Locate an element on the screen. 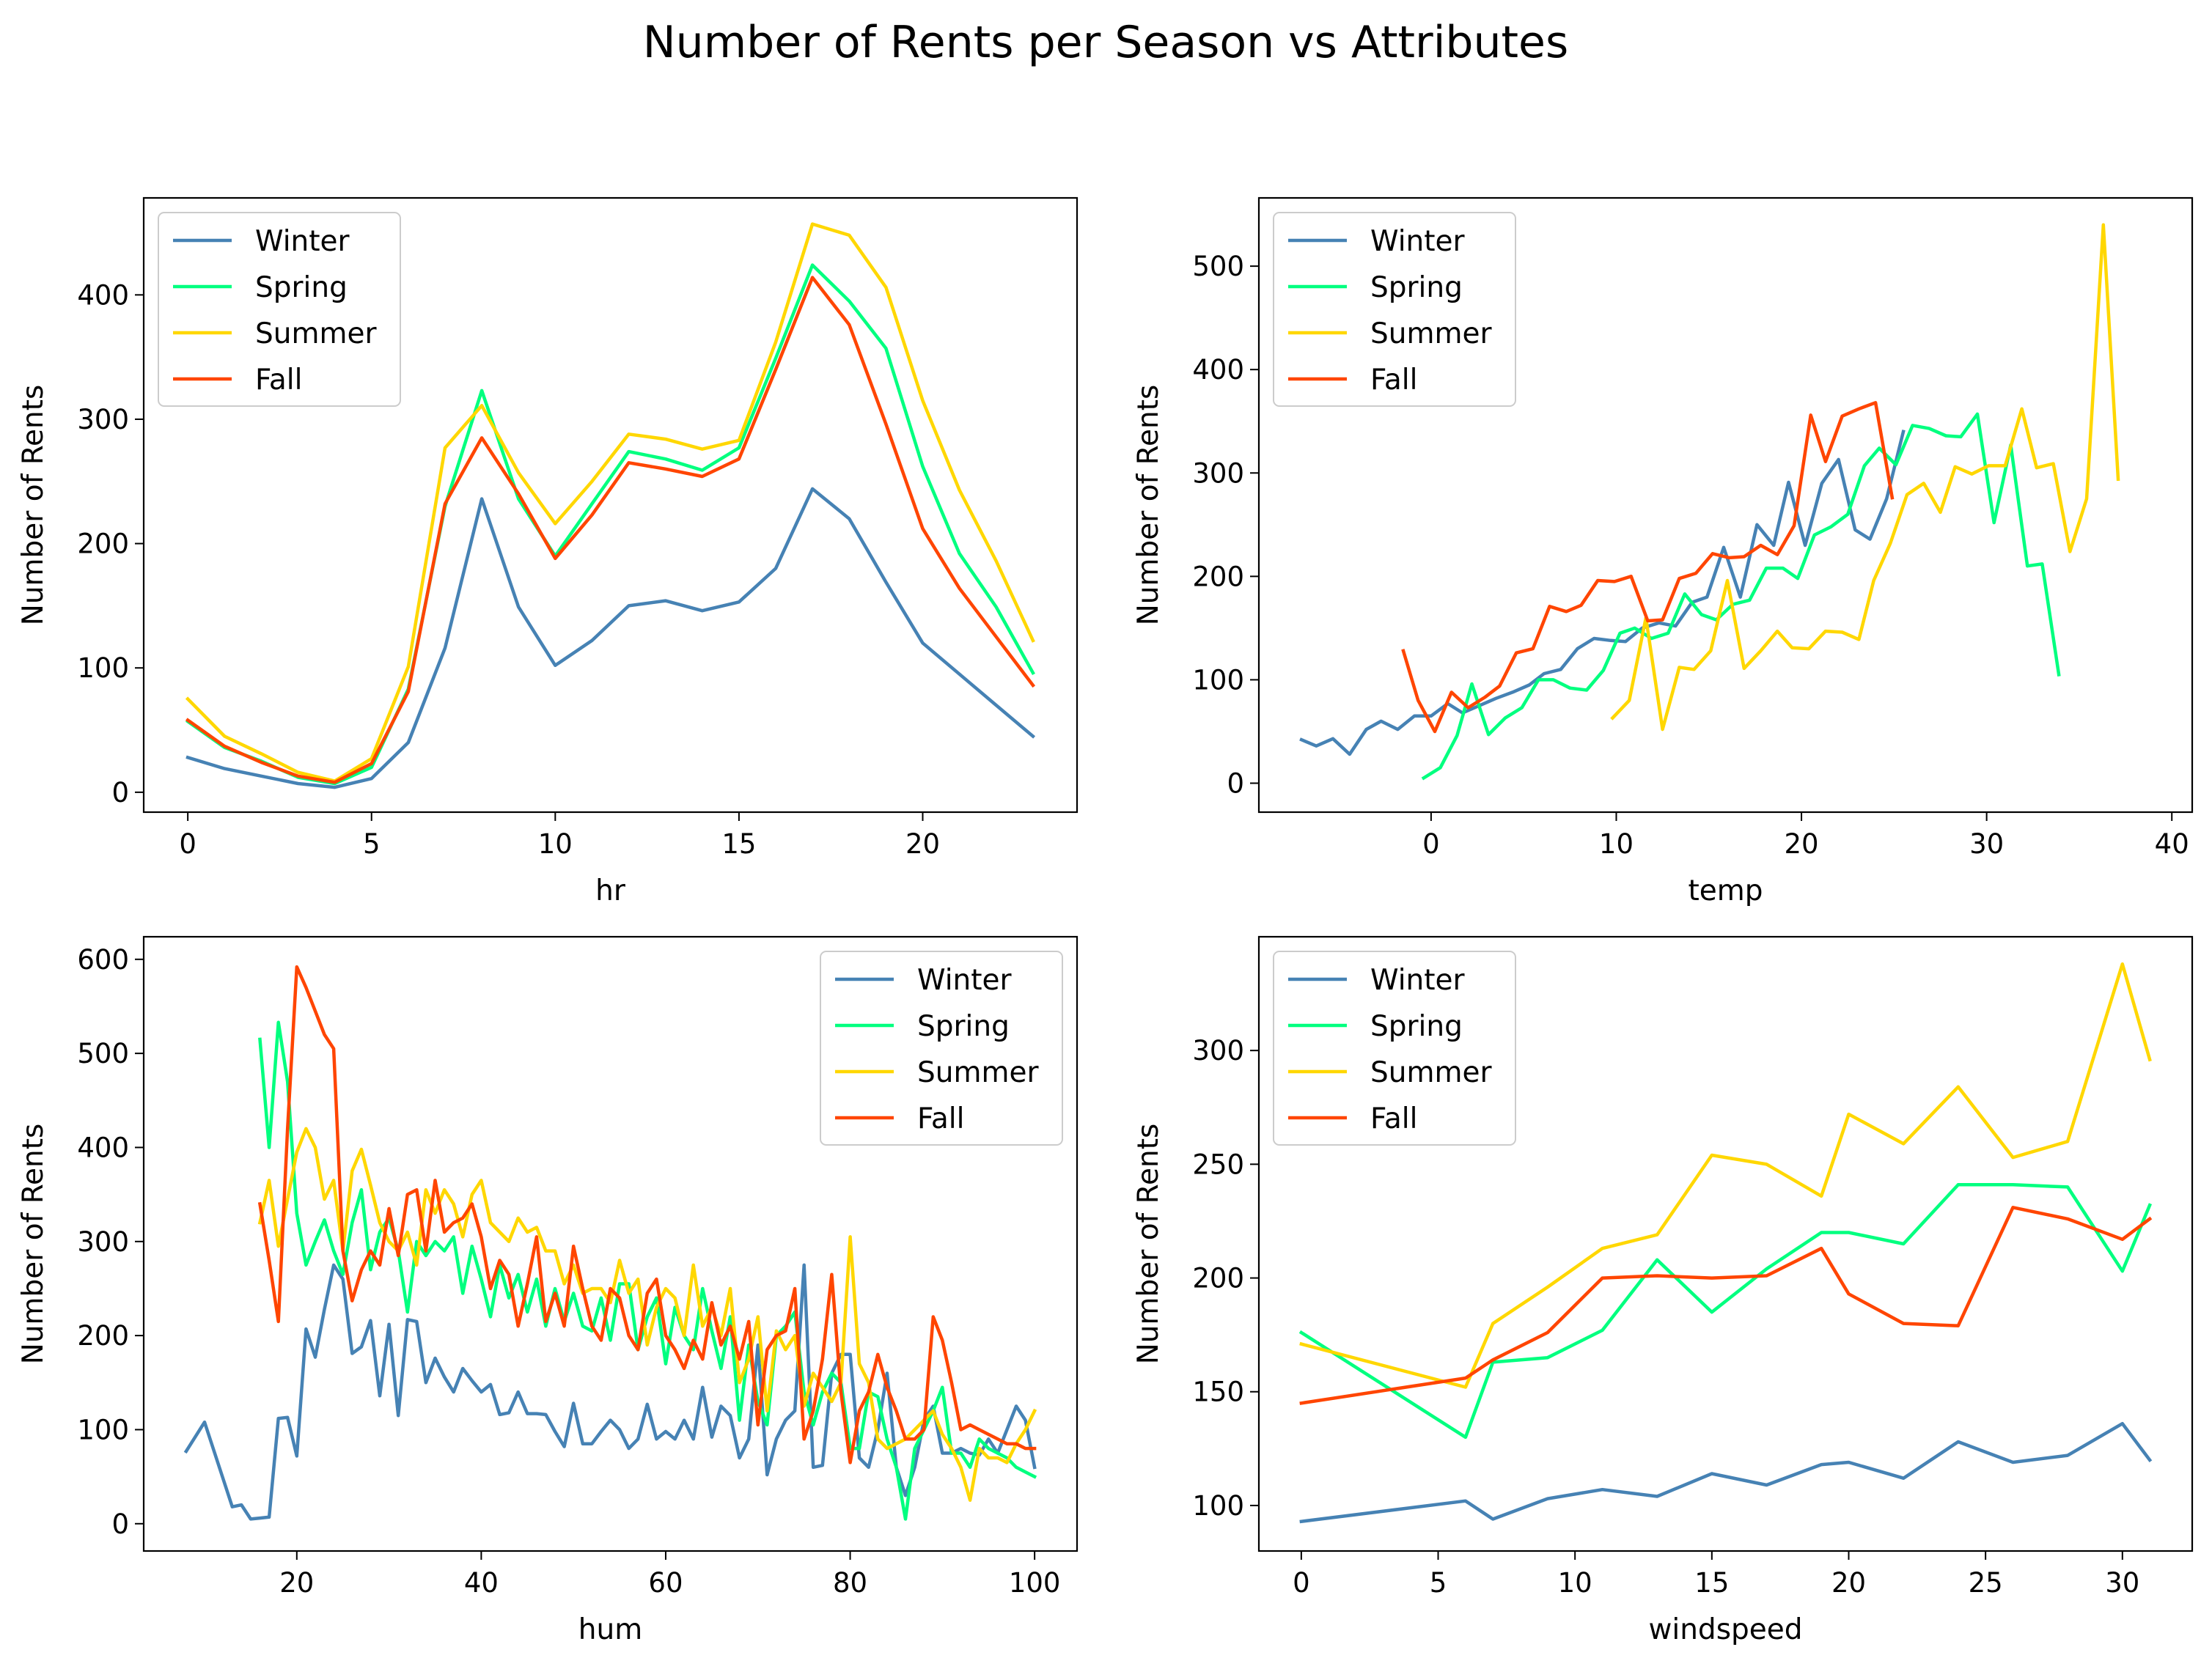 This screenshot has width=2212, height=1669. x-tick-label: 100 is located at coordinates (1035, 1583).